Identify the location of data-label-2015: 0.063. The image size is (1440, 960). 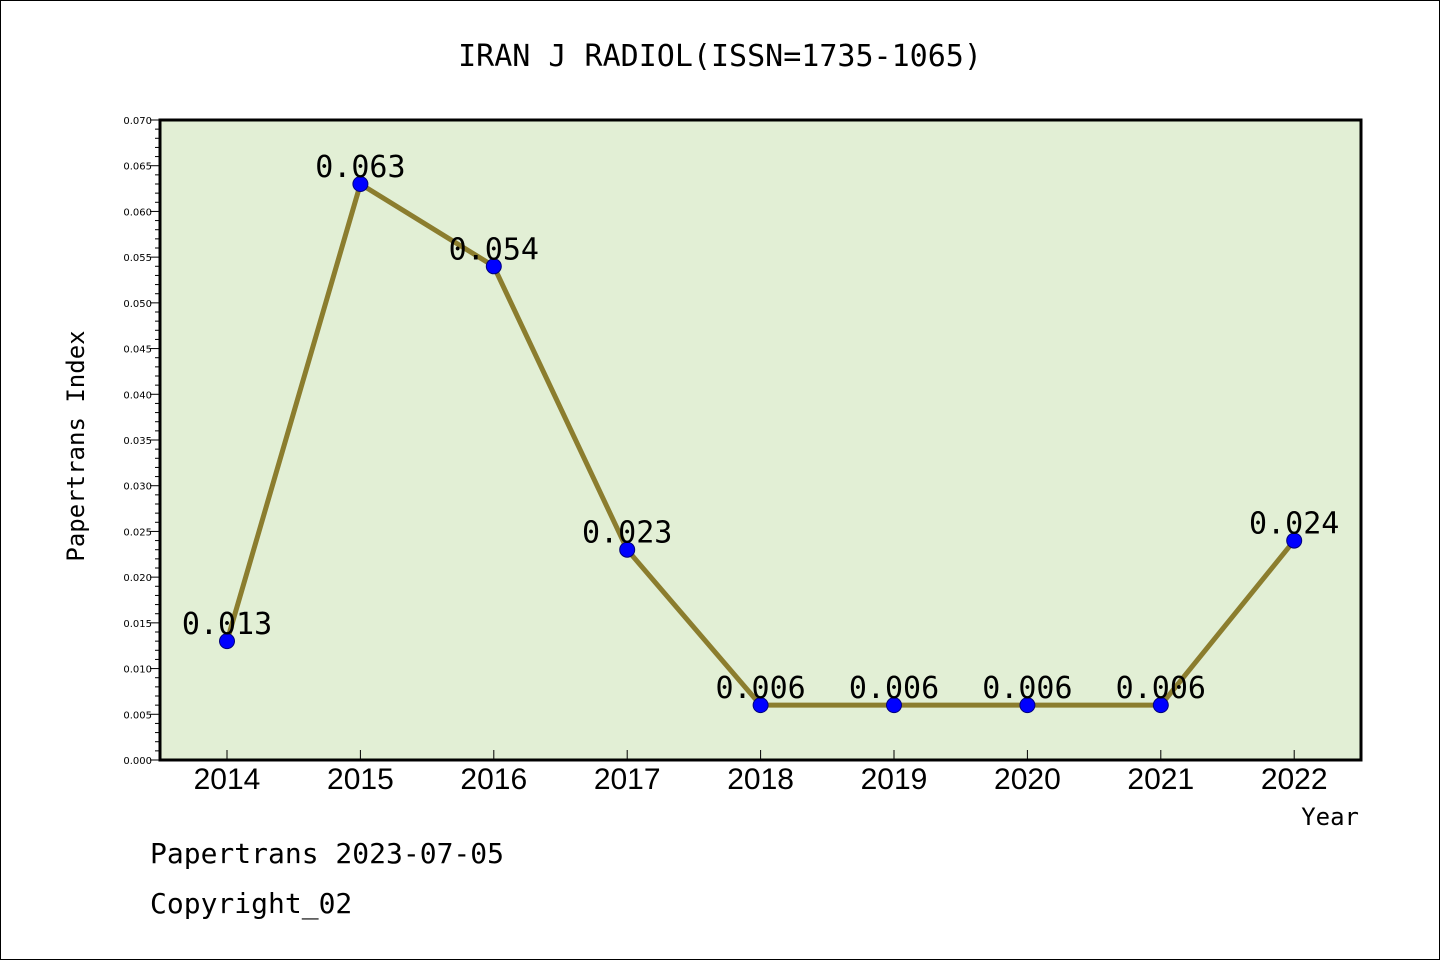
(360, 167).